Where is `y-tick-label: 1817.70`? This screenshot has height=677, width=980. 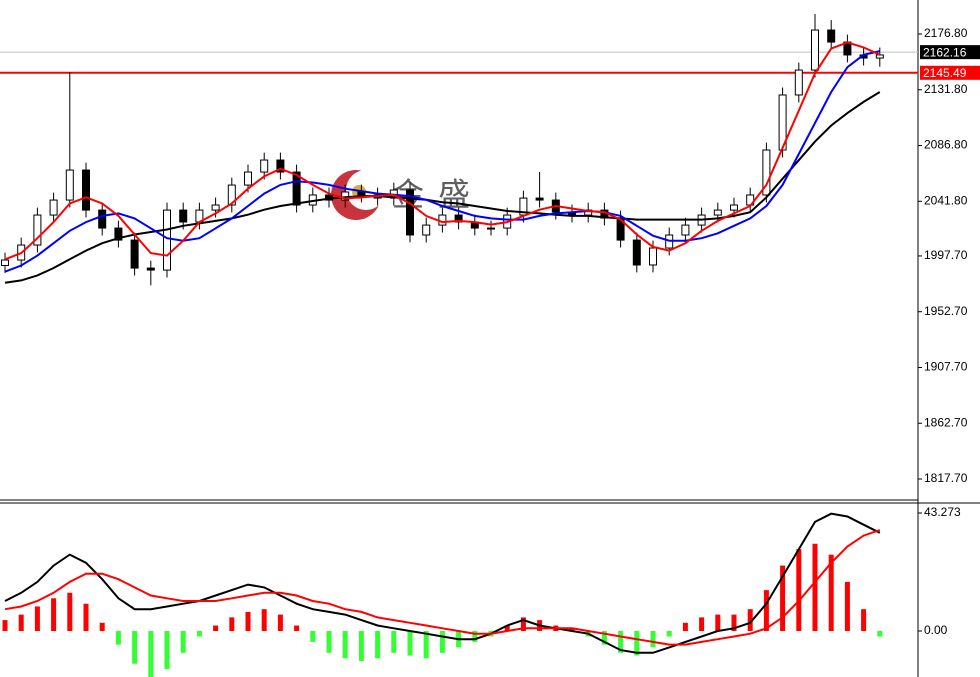
y-tick-label: 1817.70 is located at coordinates (946, 478).